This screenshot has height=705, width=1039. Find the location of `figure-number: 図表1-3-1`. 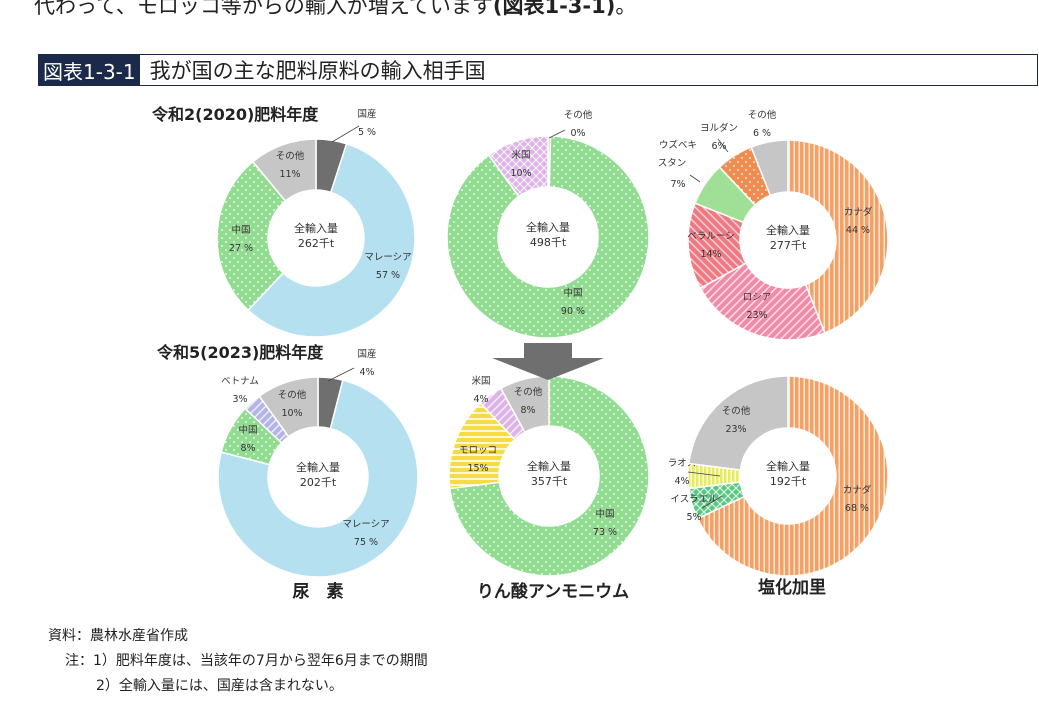

figure-number: 図表1-3-1 is located at coordinates (89, 70).